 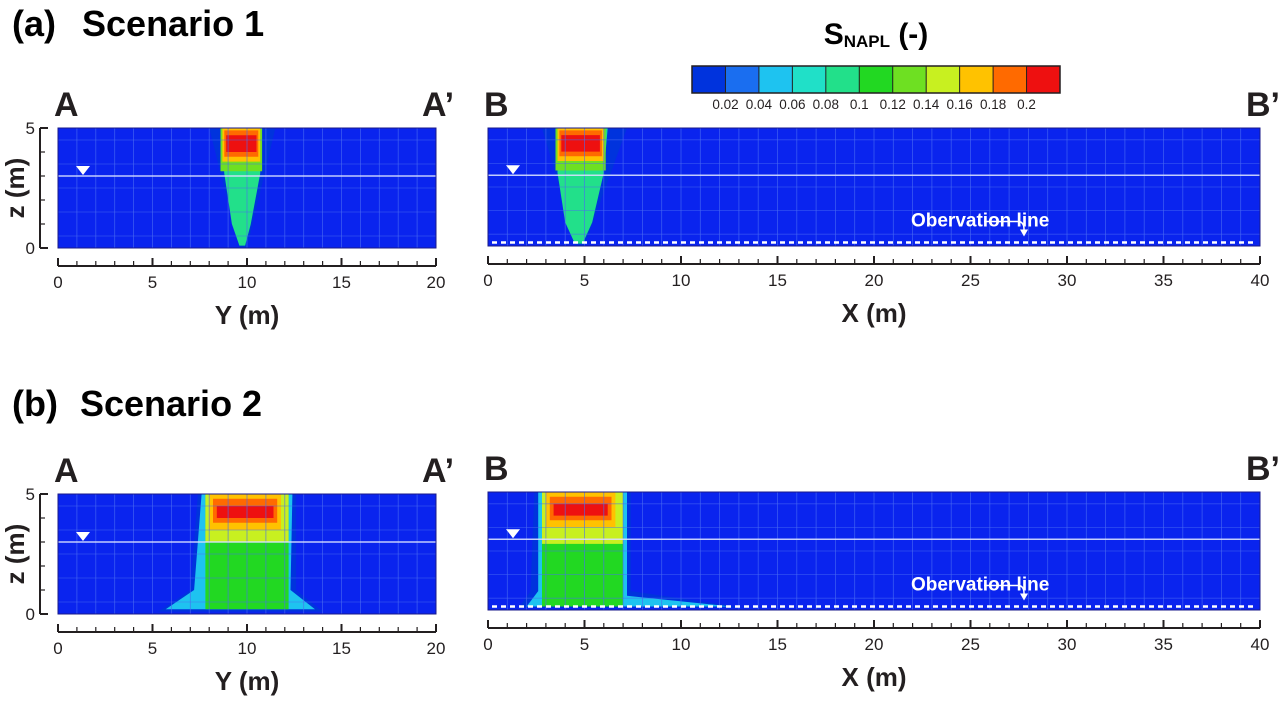 I want to click on colorbar-ticks: 0.02 0.04 0.06 0.08 0.1 0.12 0.14 0.16 0.18 0.2, so click(x=874, y=104).